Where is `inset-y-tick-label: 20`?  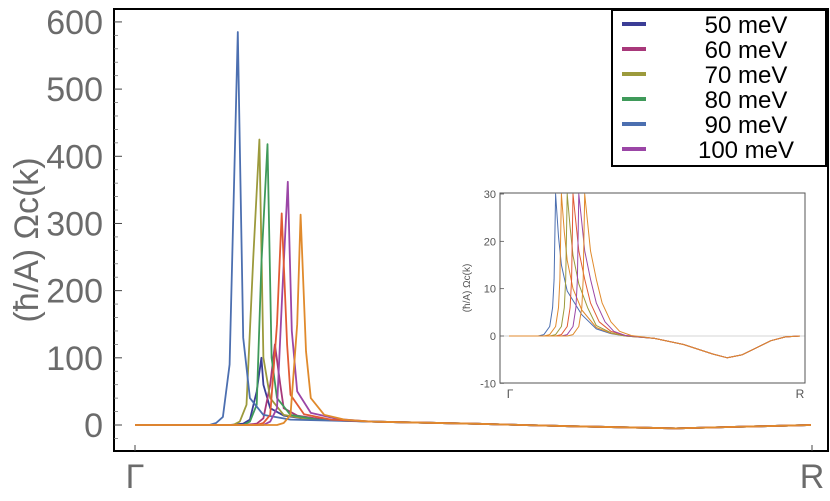
inset-y-tick-label: 20 is located at coordinates (490, 242).